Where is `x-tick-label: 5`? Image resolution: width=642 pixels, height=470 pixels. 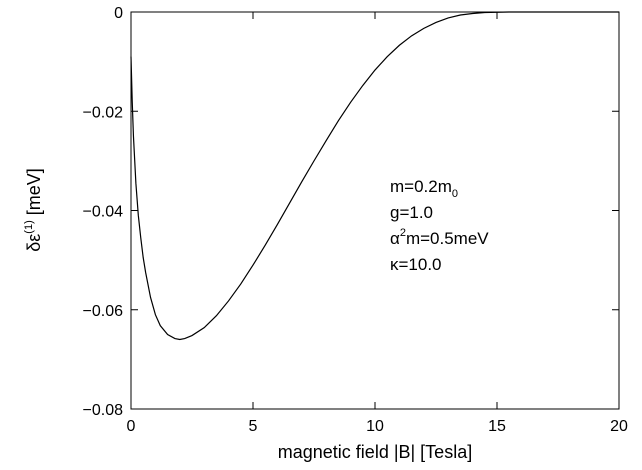
x-tick-label: 5 is located at coordinates (253, 426).